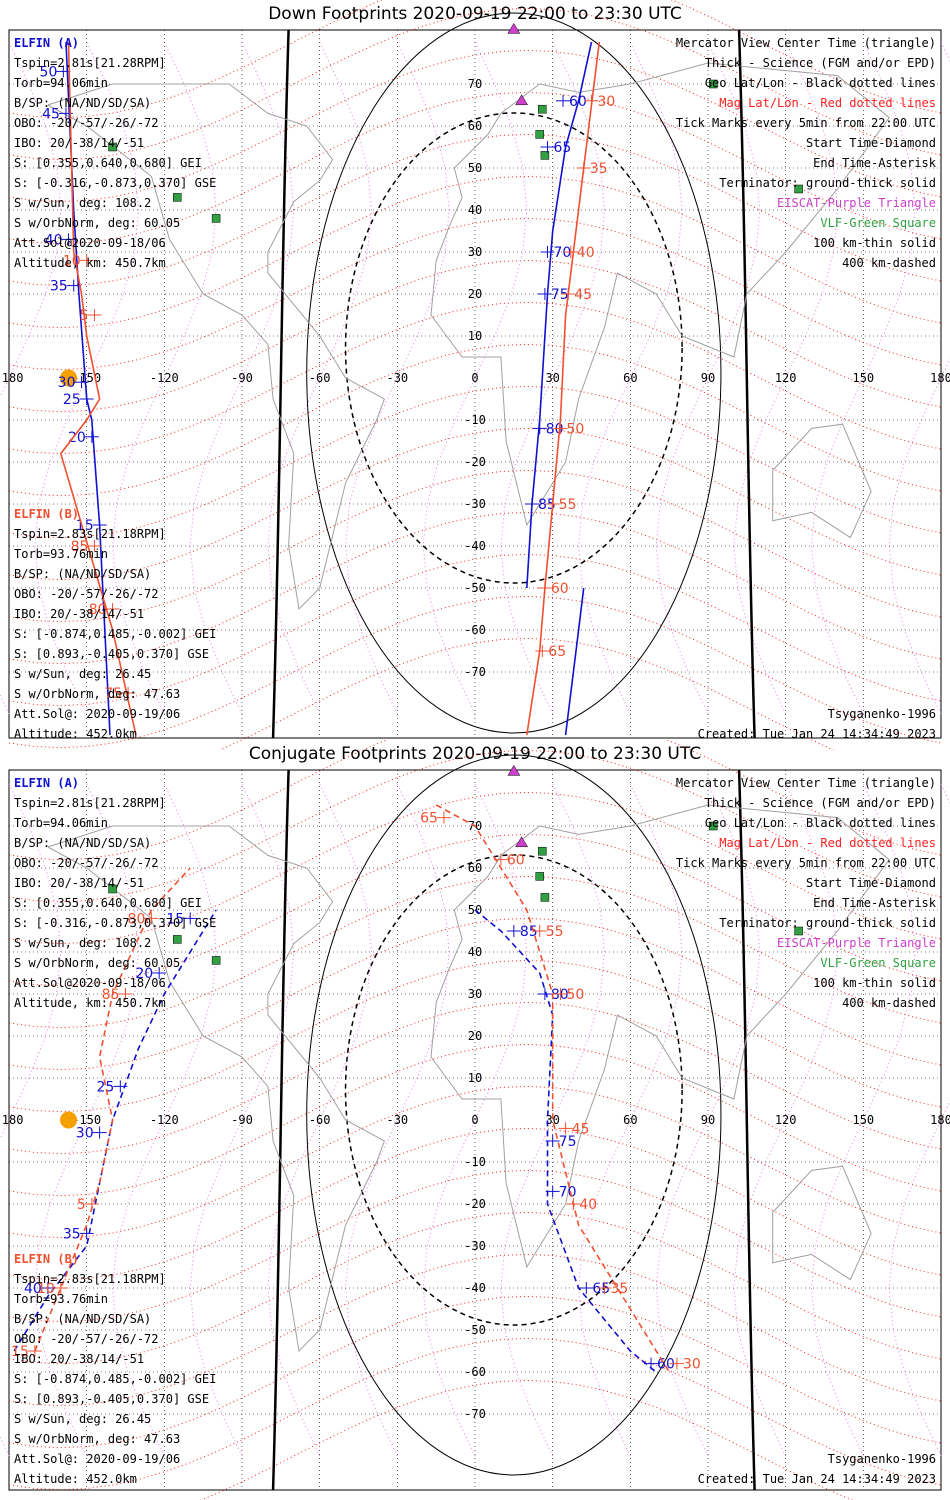 This screenshot has height=1500, width=950. What do you see at coordinates (81, 1205) in the screenshot?
I see `tick-label: 5` at bounding box center [81, 1205].